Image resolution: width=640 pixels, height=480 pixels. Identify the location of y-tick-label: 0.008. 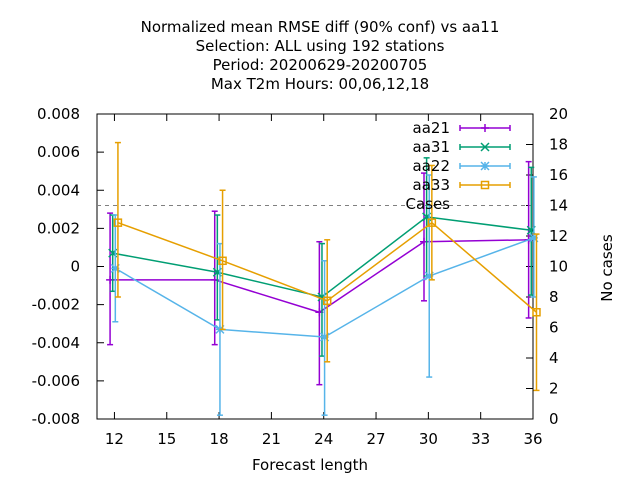
(58, 114).